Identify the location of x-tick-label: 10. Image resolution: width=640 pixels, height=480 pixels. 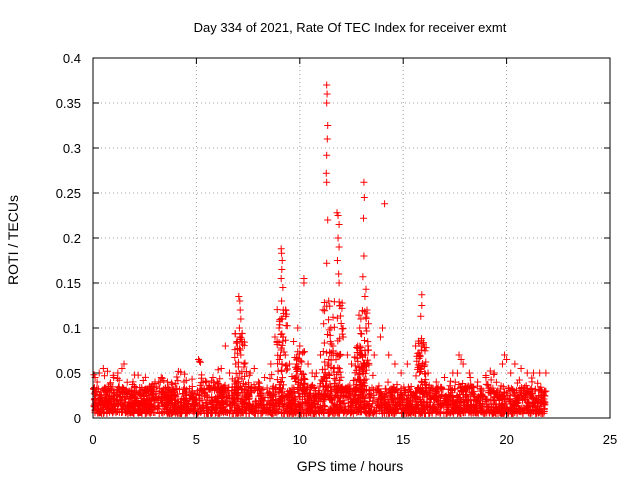
(300, 439).